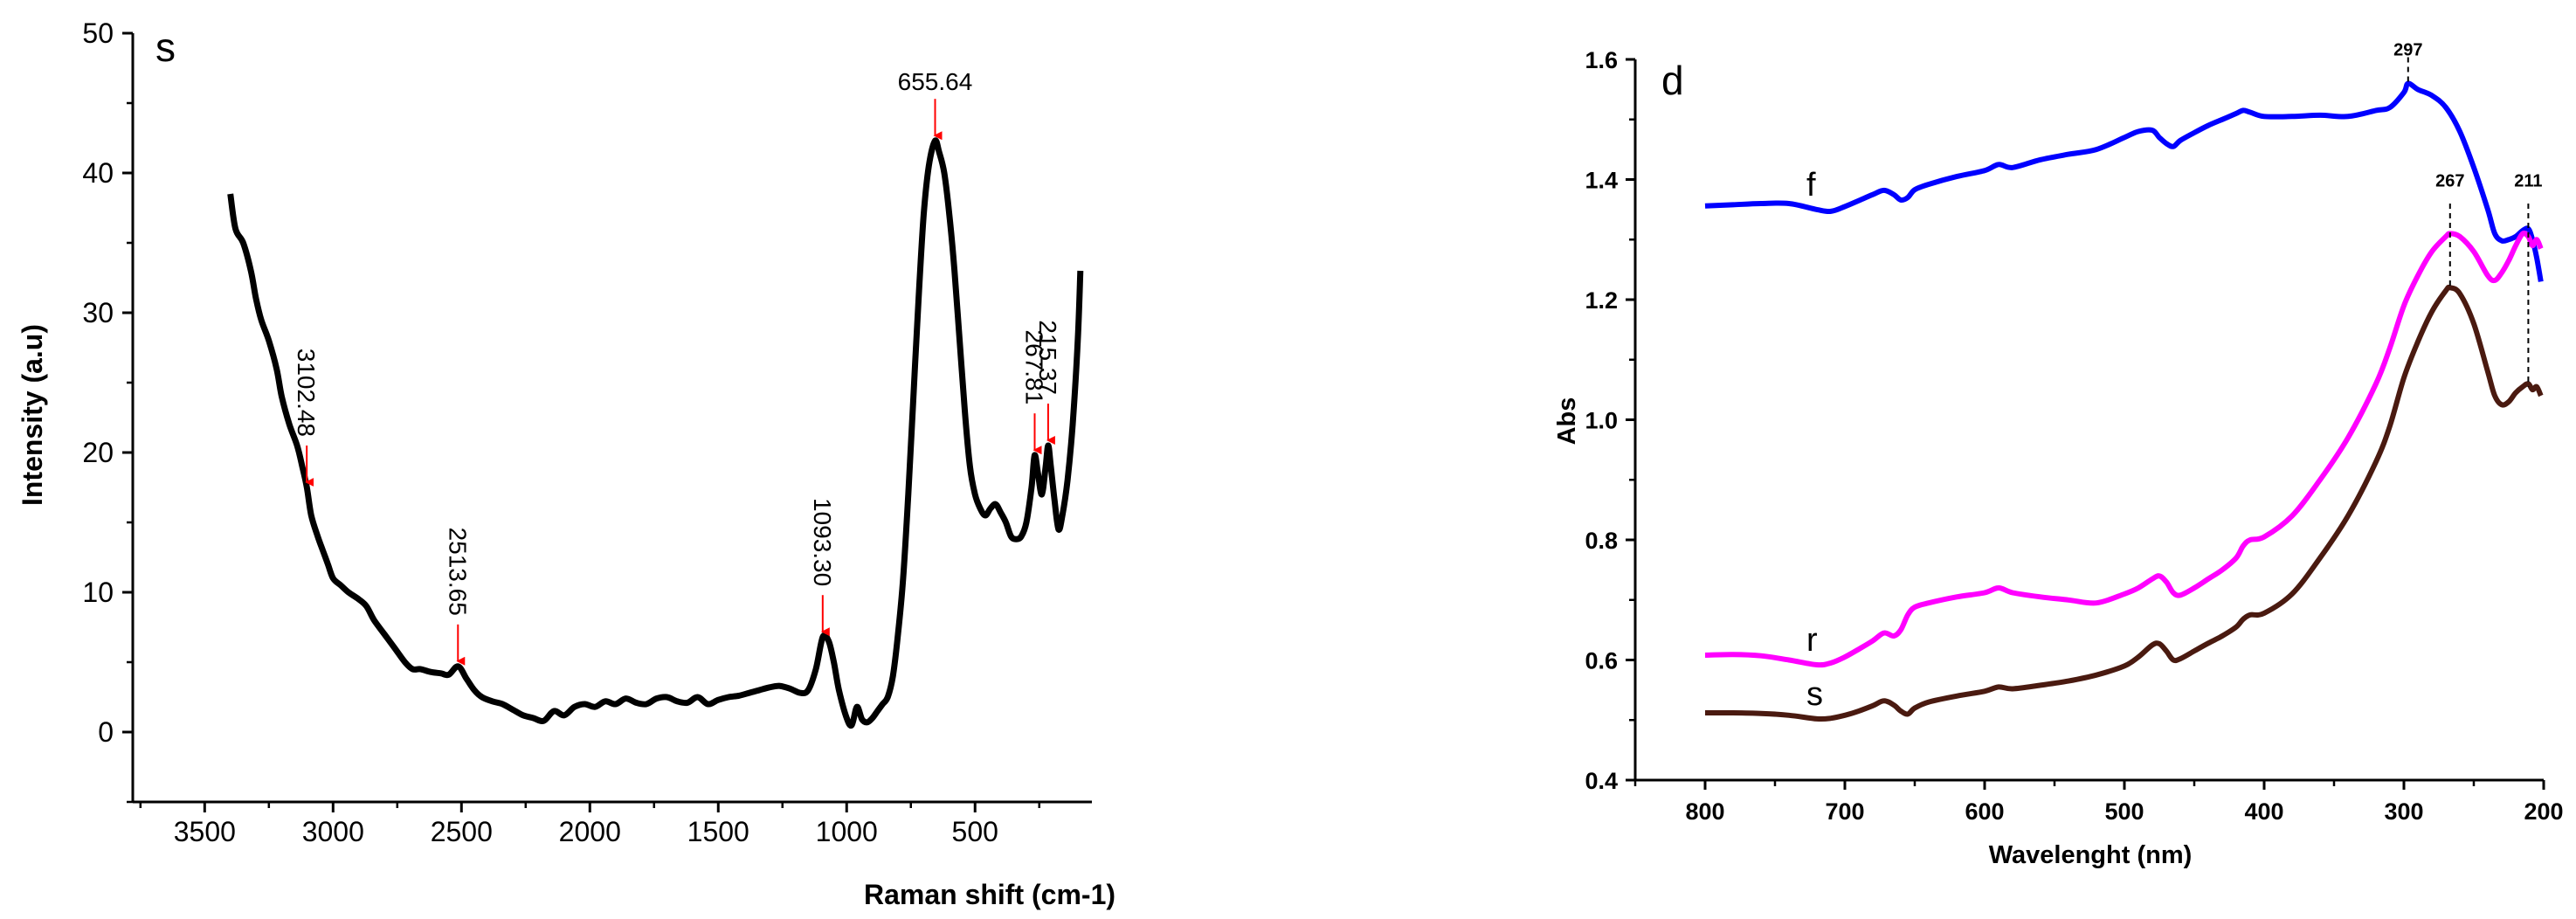  Describe the element at coordinates (1601, 181) in the screenshot. I see `uvvis-y-tick-label: 1.4` at that location.